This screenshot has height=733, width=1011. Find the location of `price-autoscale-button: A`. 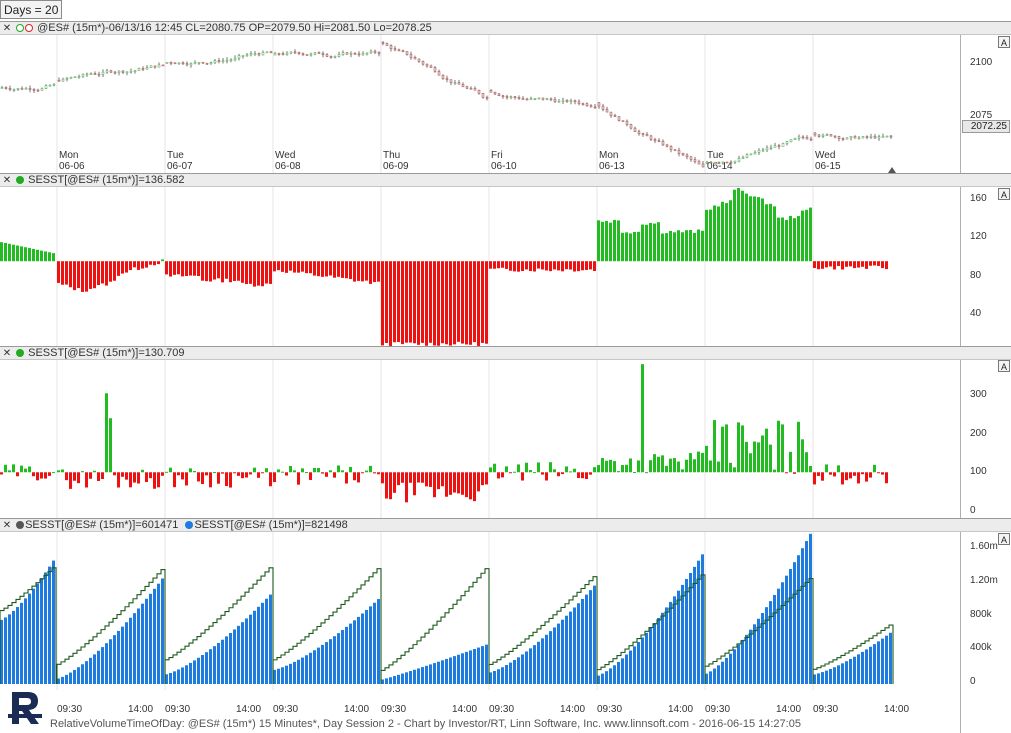

price-autoscale-button: A is located at coordinates (1004, 42).